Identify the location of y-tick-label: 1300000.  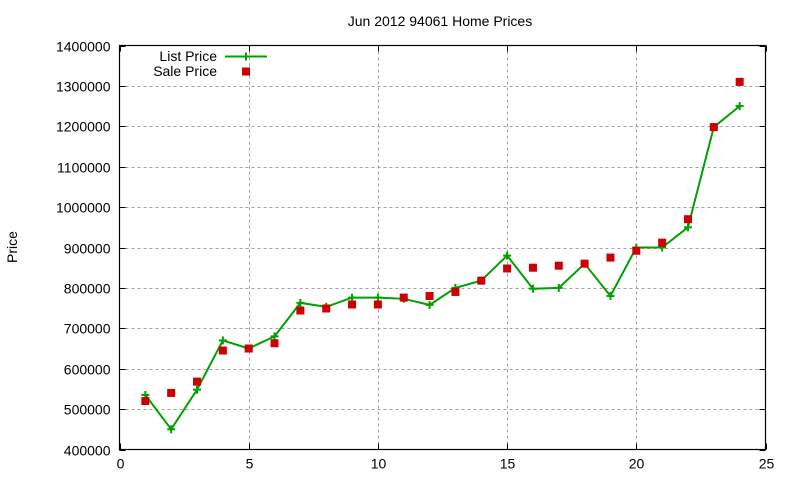
(83, 87).